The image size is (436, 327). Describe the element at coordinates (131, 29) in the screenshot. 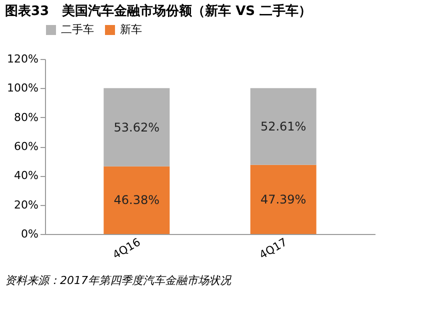

I see `legend-label: 新车` at that location.